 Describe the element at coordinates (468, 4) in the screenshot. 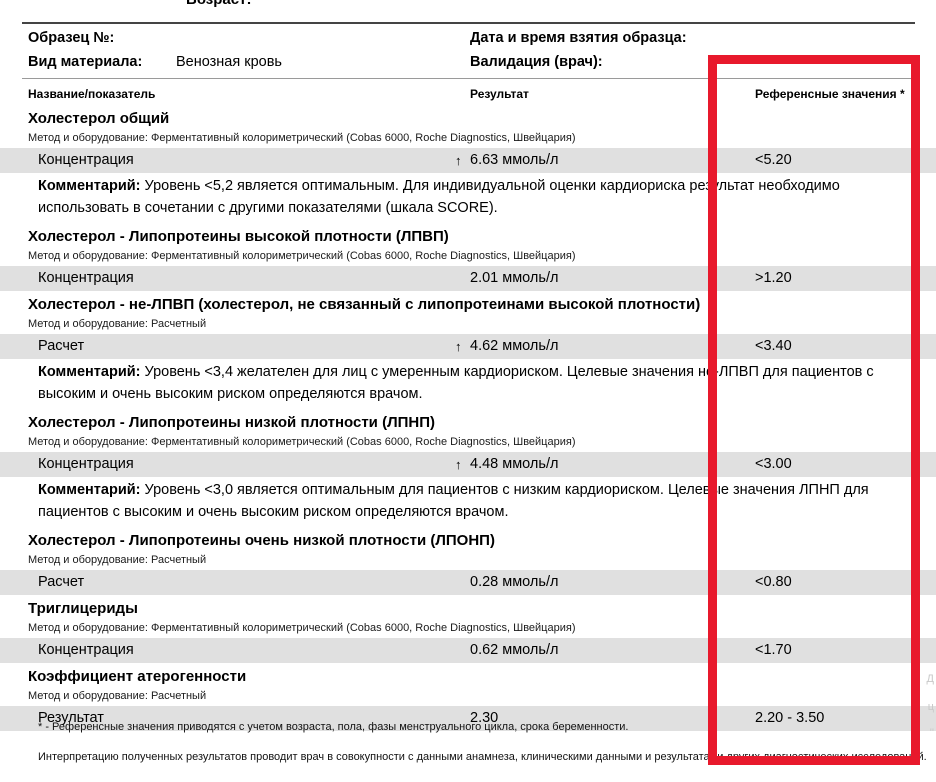

I see `cutoff-header-strip: Возраст:` at that location.